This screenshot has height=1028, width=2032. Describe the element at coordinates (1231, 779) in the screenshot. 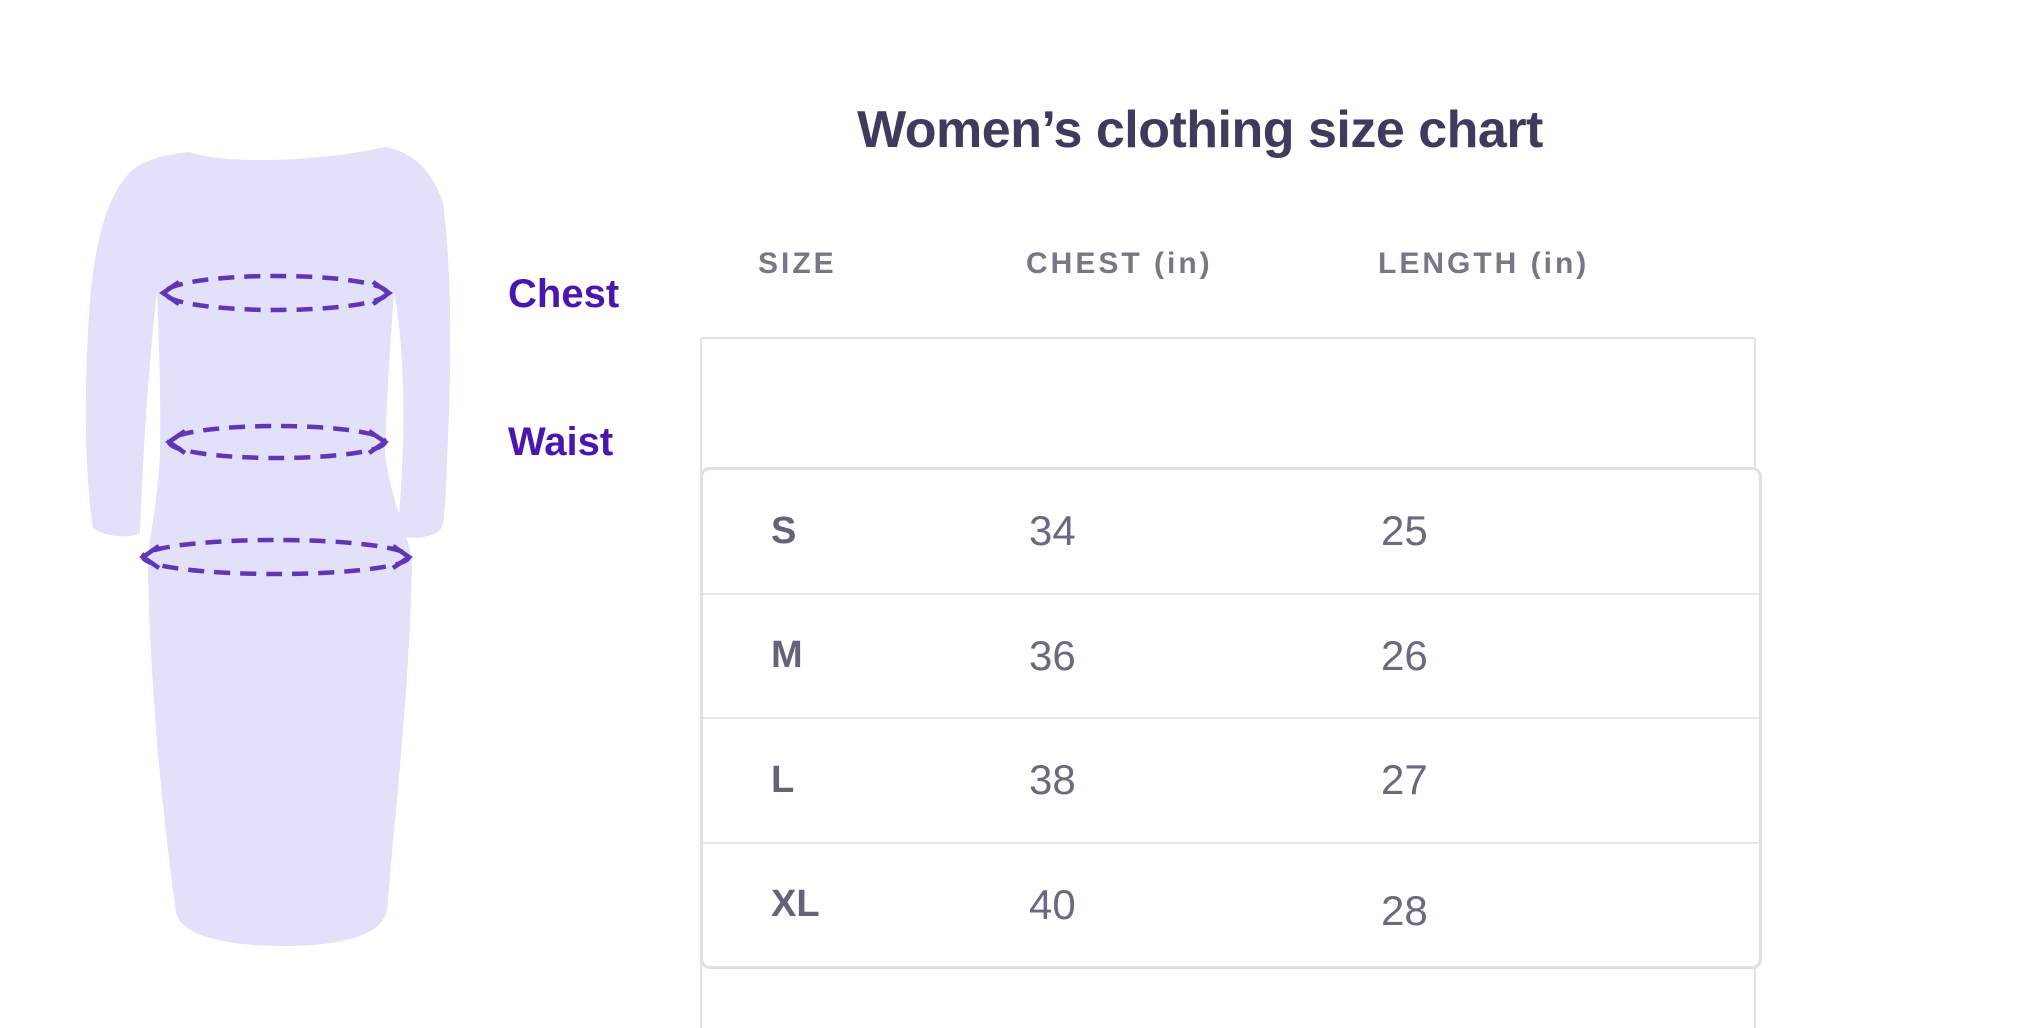

I see `table-row-l: L 38 27` at that location.